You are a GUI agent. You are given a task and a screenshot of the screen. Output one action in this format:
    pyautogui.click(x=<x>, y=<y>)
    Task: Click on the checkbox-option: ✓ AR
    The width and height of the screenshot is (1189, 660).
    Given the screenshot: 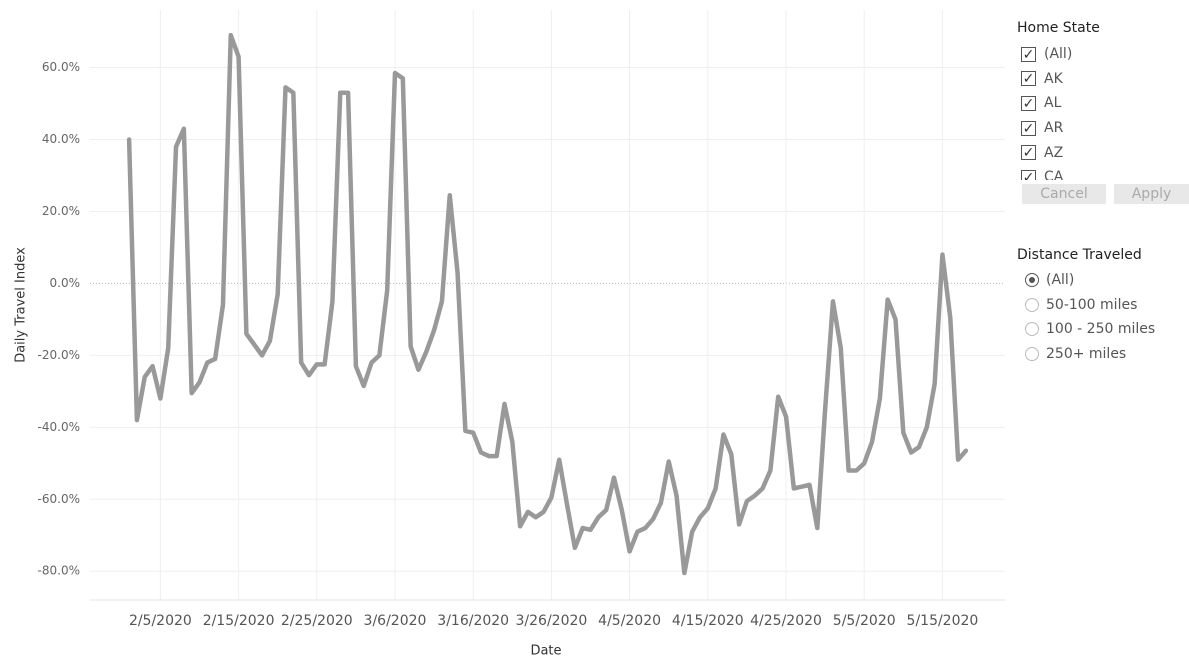 What is the action you would take?
    pyautogui.click(x=1101, y=128)
    